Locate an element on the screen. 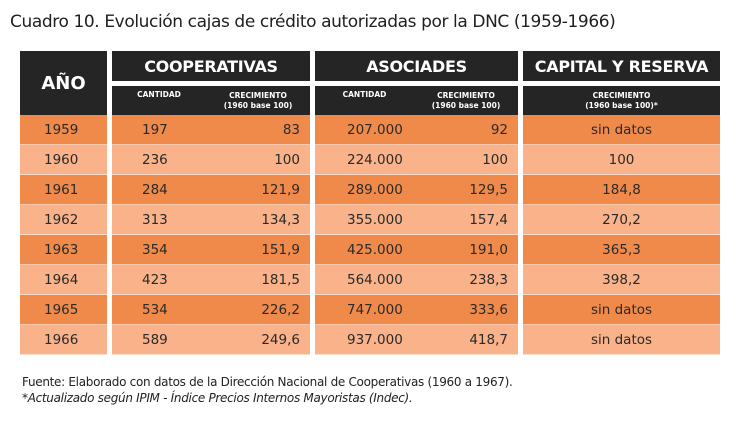 The width and height of the screenshot is (740, 422). cell-asoc-cantidad: 289.000 is located at coordinates (364, 190).